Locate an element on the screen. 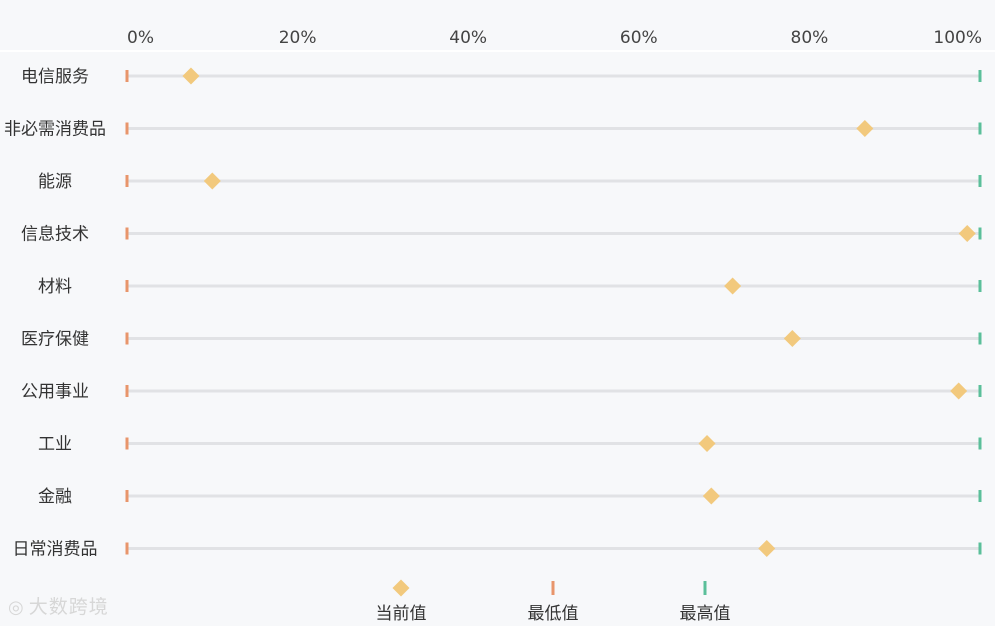 This screenshot has height=626, width=995. x-tick-label: 40% is located at coordinates (468, 38).